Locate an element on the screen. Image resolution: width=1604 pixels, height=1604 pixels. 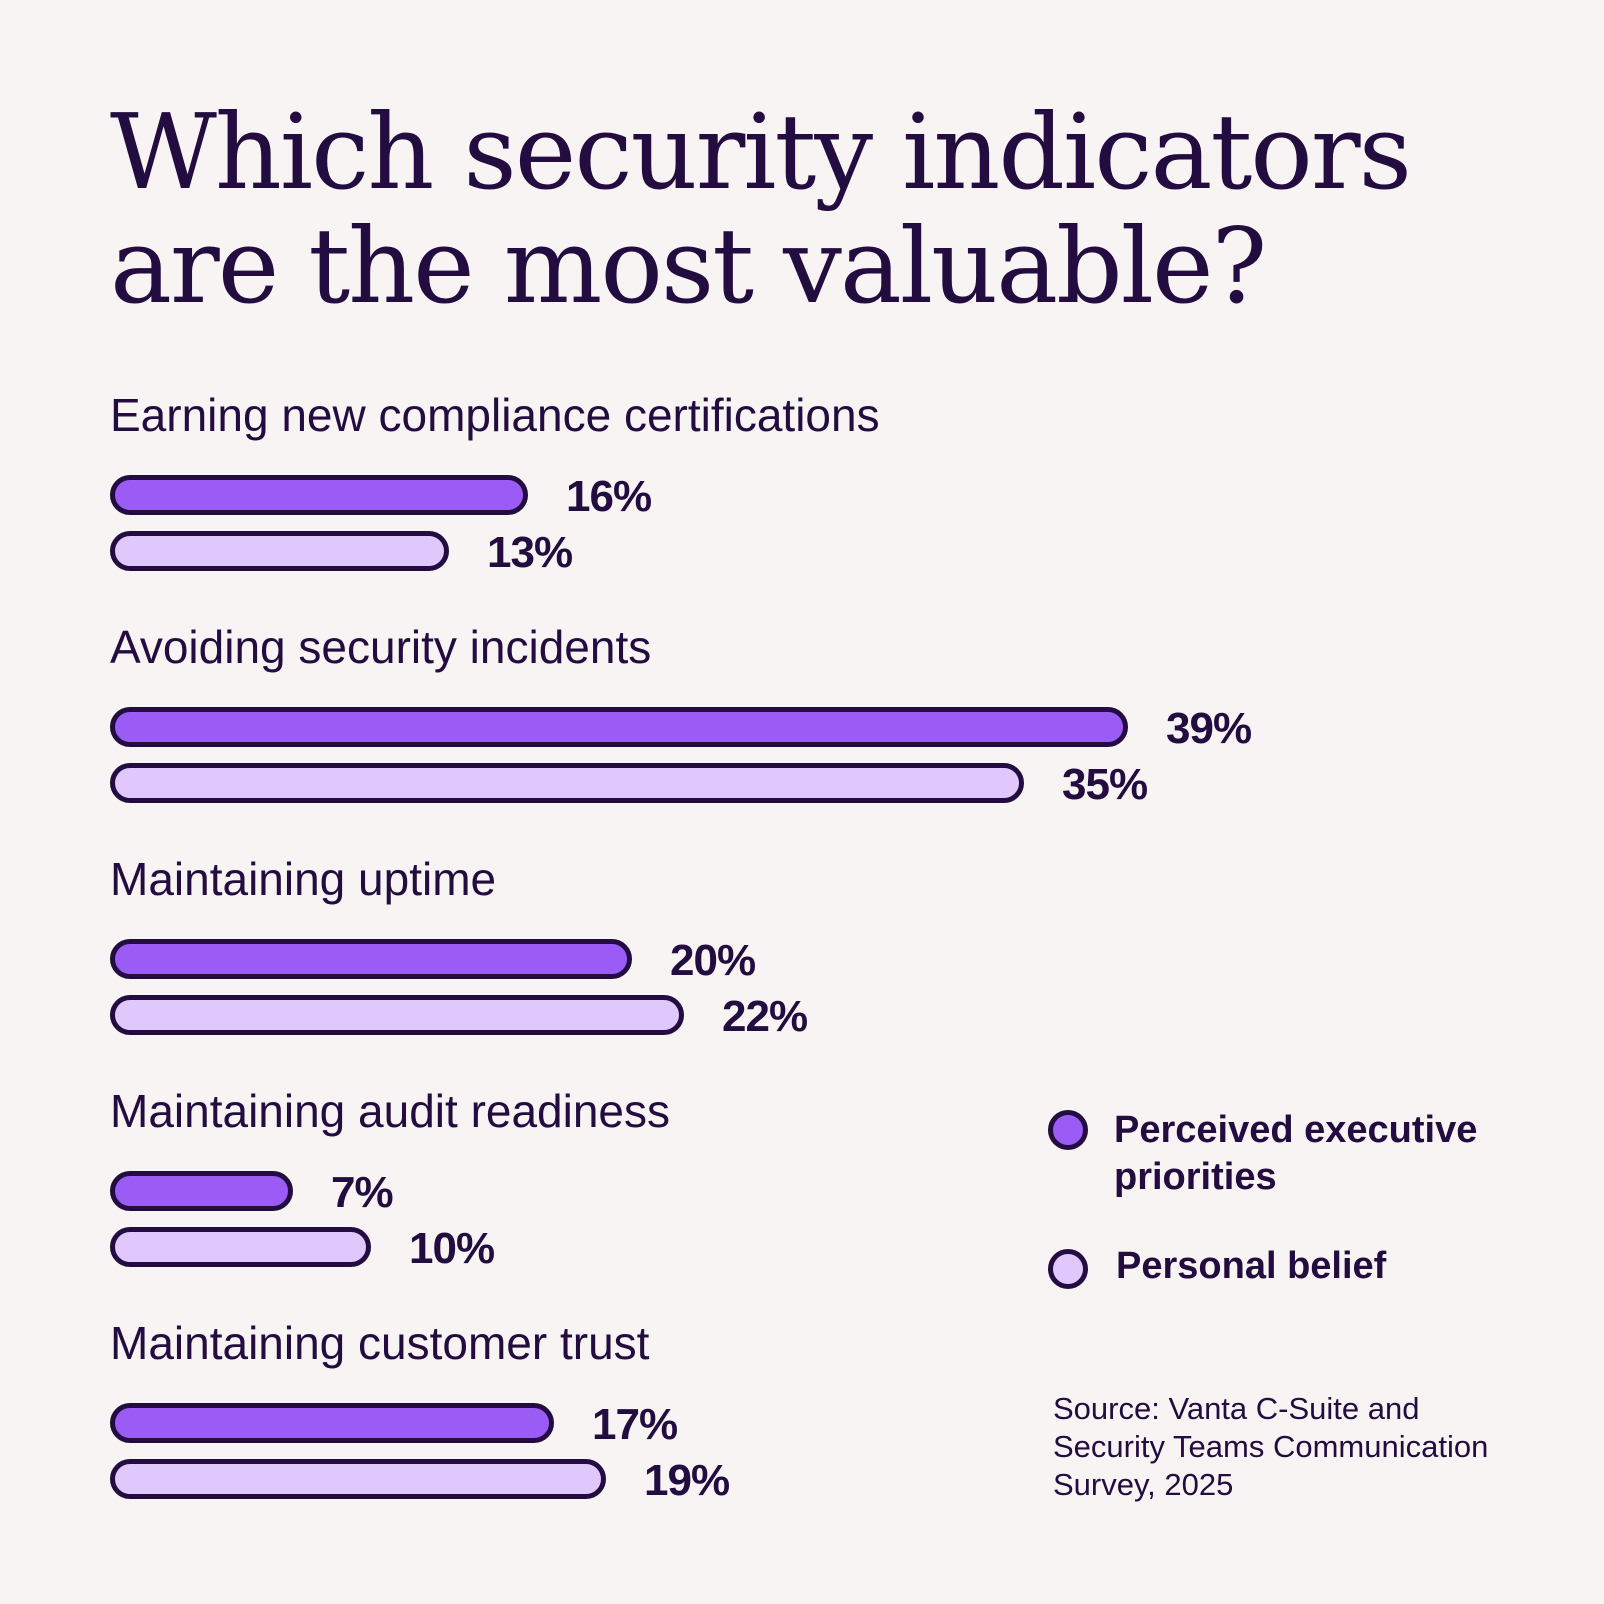
legend-personal-swatch is located at coordinates (1068, 1269).